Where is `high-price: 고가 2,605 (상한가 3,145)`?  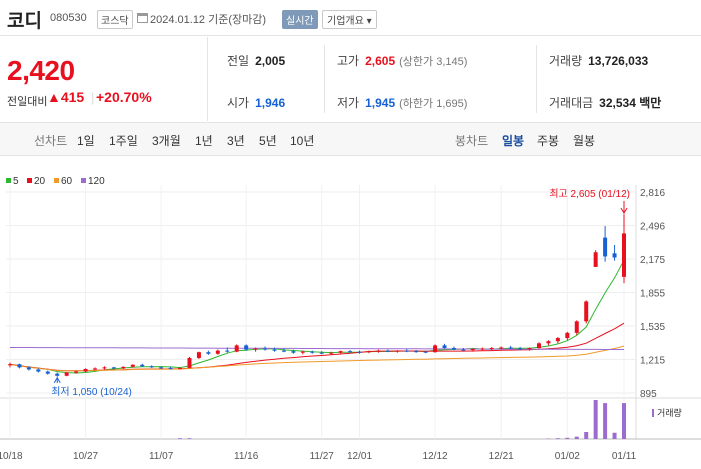 high-price: 고가 2,605 (상한가 3,145) is located at coordinates (402, 60).